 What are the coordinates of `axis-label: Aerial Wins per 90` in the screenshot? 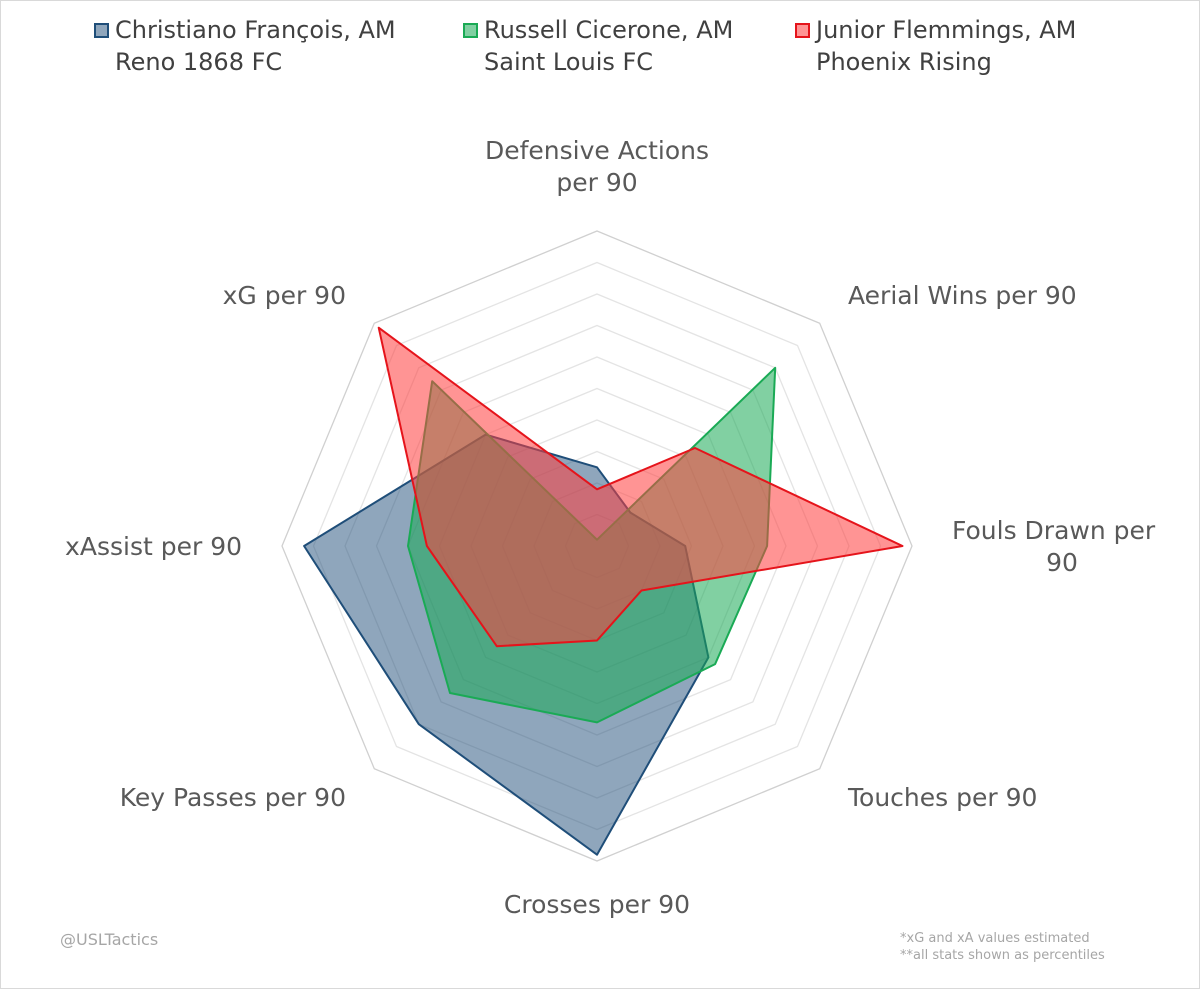 It's located at (962, 295).